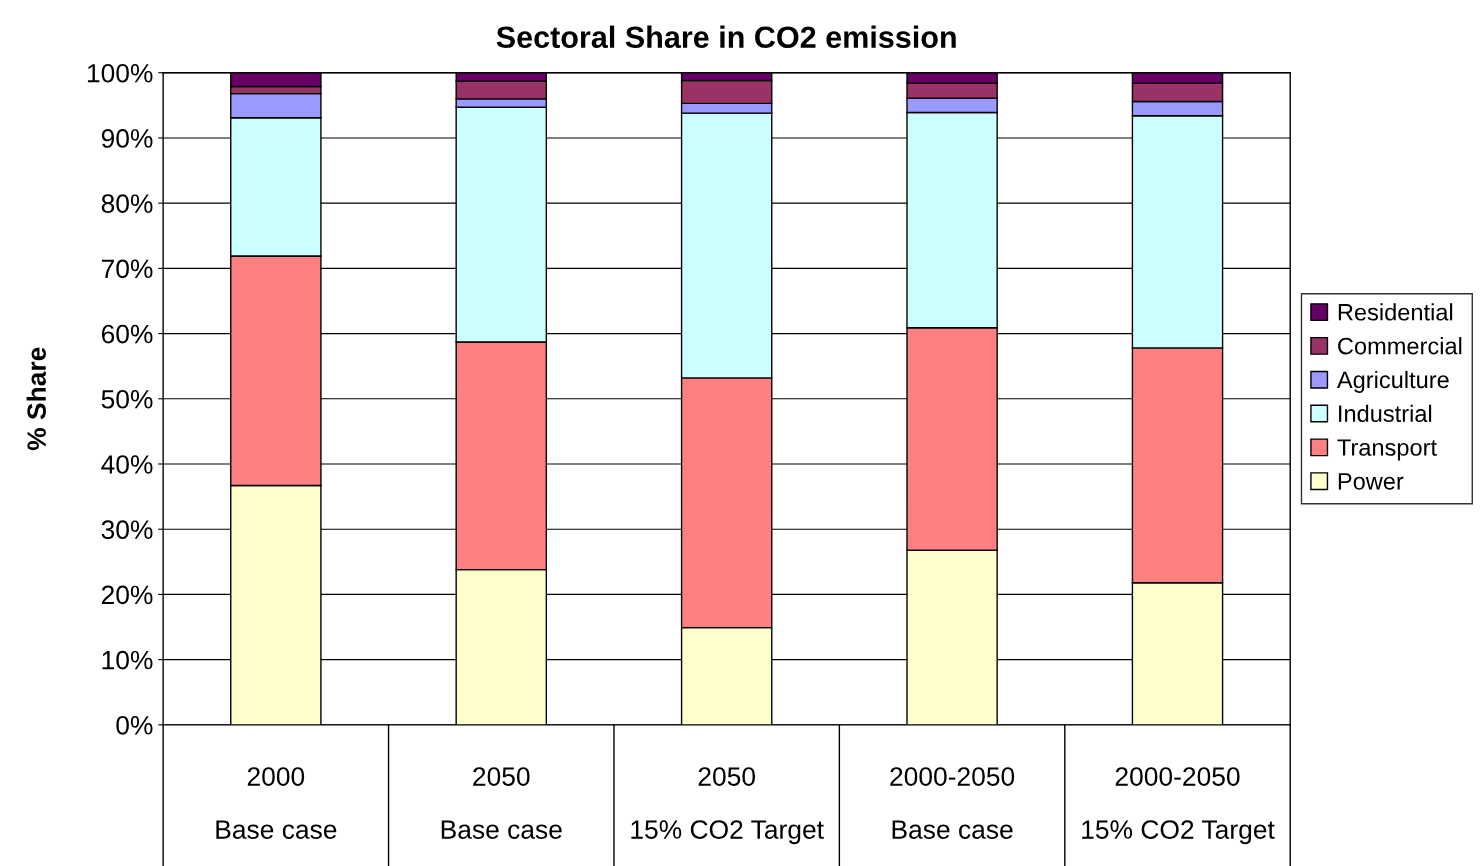 The height and width of the screenshot is (866, 1483). What do you see at coordinates (120, 73) in the screenshot?
I see `y-tick-label: 100%` at bounding box center [120, 73].